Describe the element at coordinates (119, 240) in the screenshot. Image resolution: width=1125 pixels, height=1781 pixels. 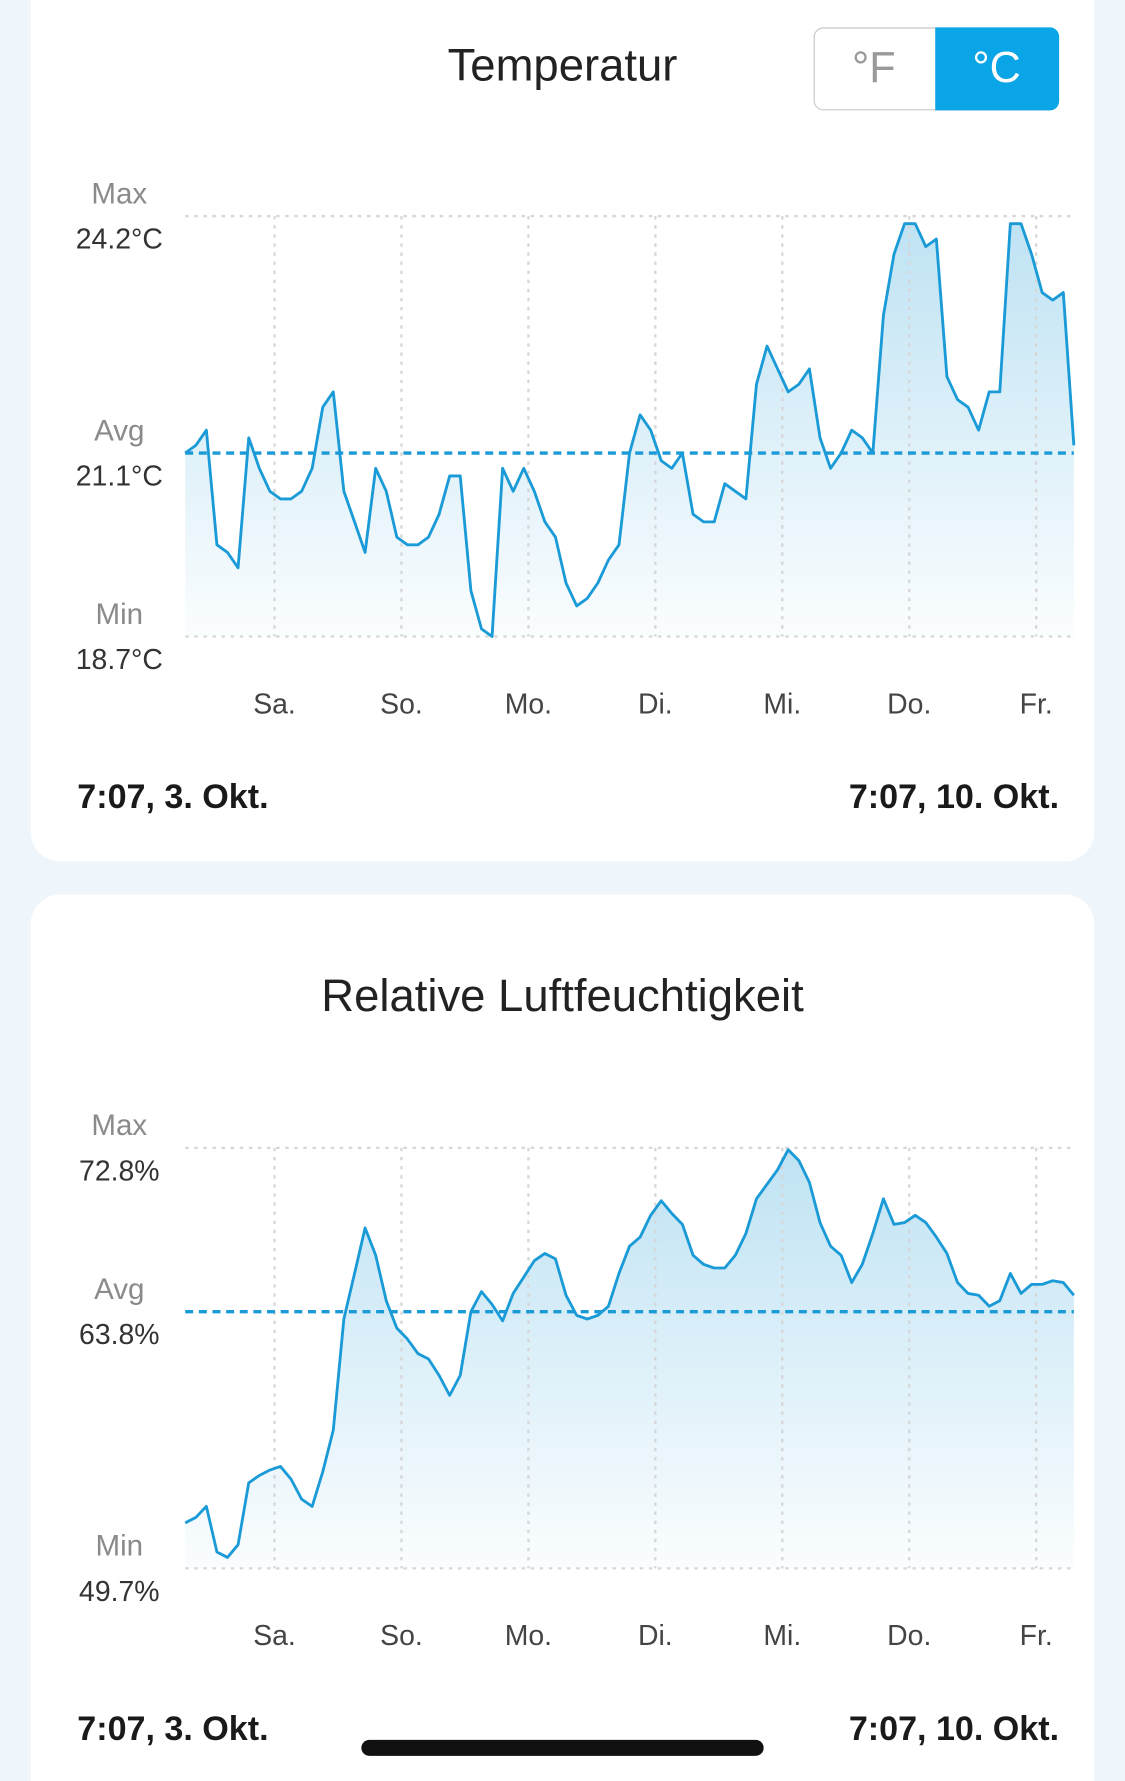
I see `y-tick-label: 24.2°C` at that location.